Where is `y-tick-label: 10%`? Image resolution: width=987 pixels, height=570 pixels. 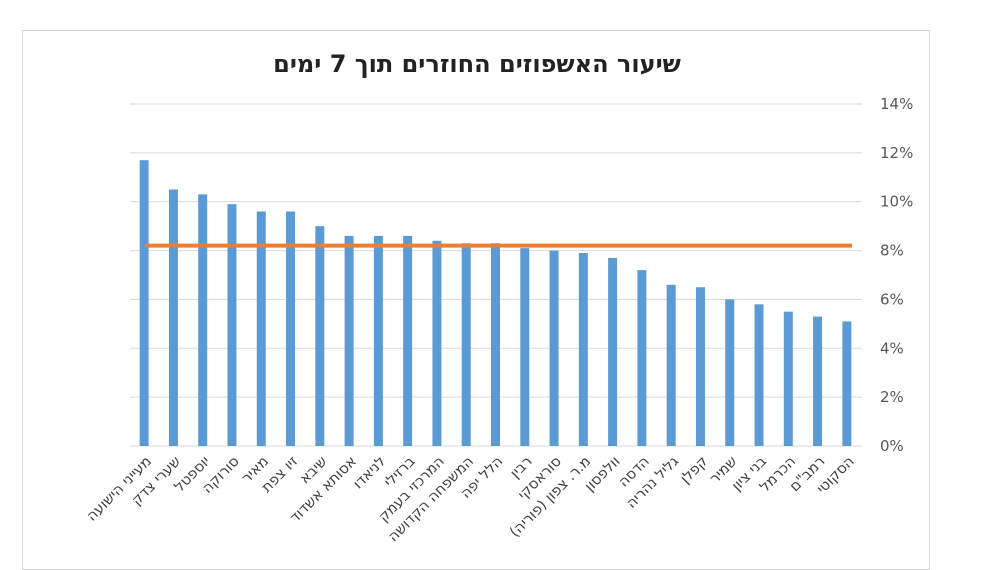 y-tick-label: 10% is located at coordinates (896, 202).